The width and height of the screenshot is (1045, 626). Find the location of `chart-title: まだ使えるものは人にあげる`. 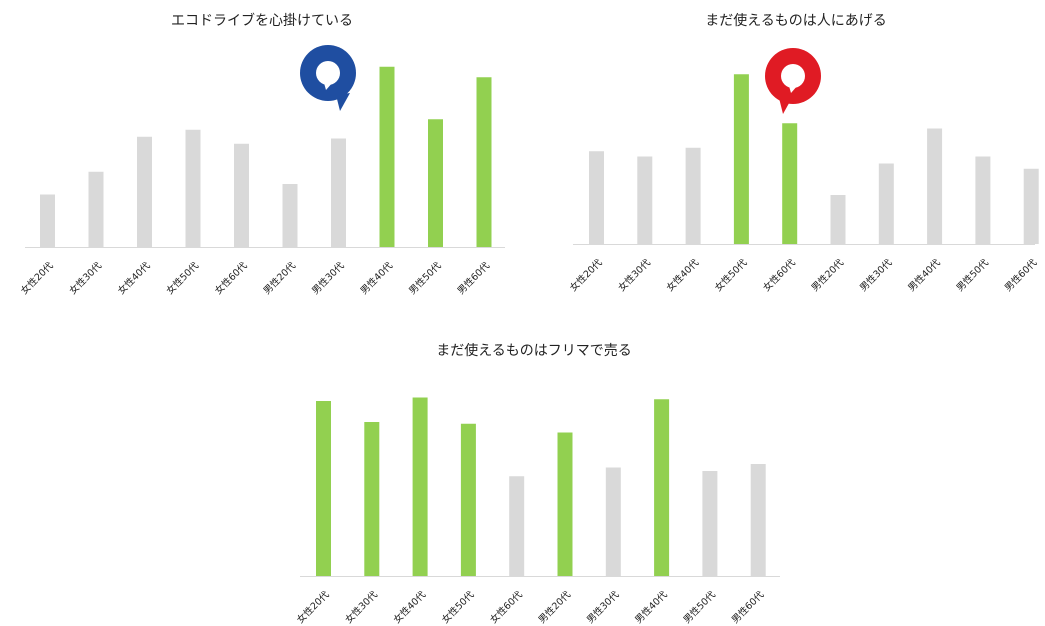

chart-title: まだ使えるものは人にあげる is located at coordinates (796, 20).